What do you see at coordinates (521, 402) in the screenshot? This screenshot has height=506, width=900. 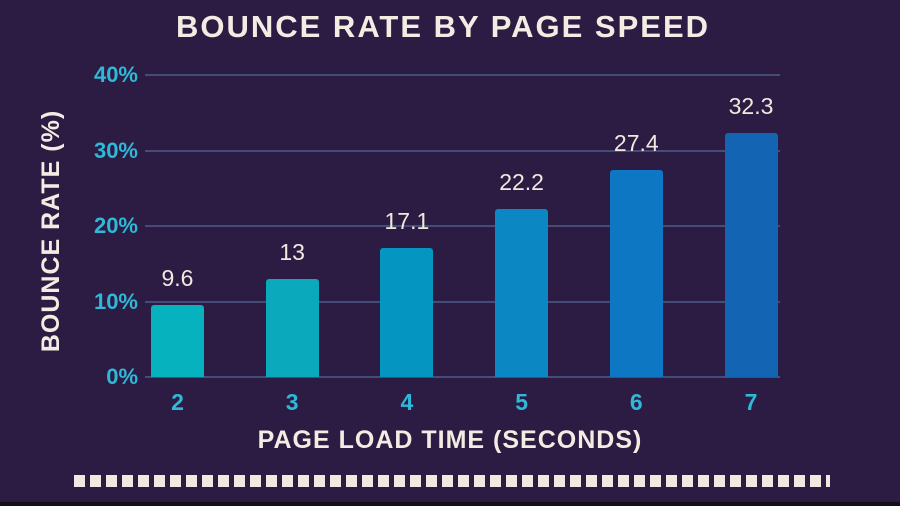 I see `x-tick-5: 5` at bounding box center [521, 402].